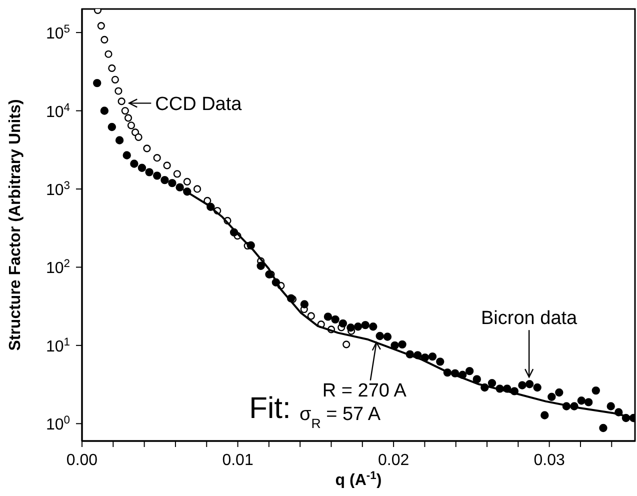 Image resolution: width=637 pixels, height=496 pixels. What do you see at coordinates (340, 417) in the screenshot?
I see `annotation: σ$_{R}$ = 57 A` at bounding box center [340, 417].